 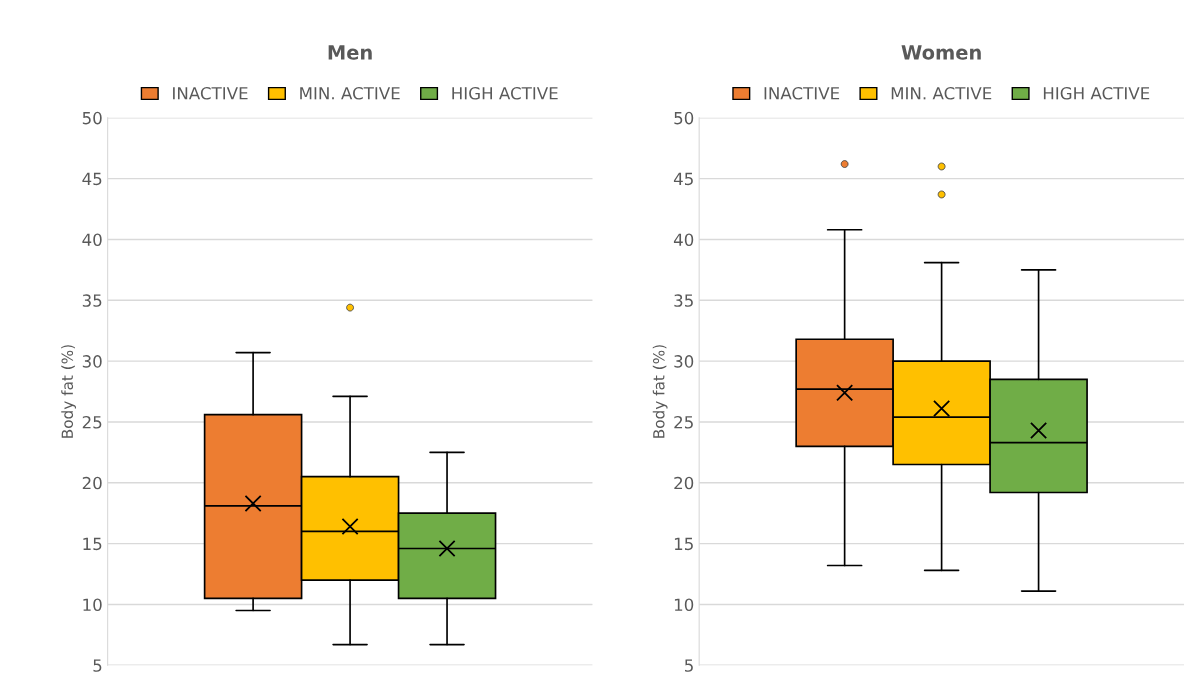 I want to click on chart-title: Women, so click(x=941, y=52).